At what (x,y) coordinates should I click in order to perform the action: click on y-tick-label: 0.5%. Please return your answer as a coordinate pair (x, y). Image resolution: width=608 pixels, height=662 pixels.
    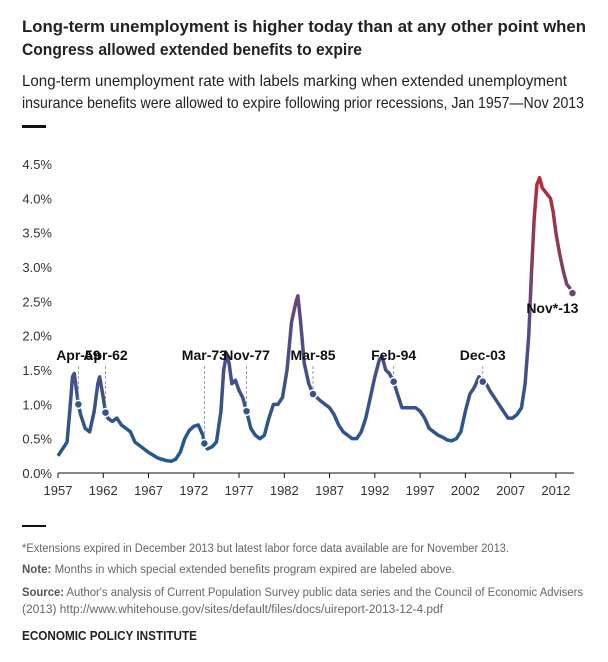
    Looking at the image, I should click on (37, 439).